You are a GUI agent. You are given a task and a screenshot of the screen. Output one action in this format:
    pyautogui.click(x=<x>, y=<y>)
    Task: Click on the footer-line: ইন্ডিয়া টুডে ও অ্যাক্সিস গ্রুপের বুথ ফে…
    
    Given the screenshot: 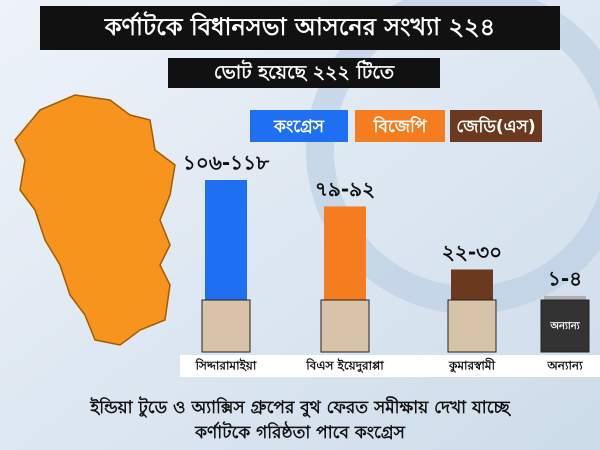 What is the action you would take?
    pyautogui.click(x=300, y=407)
    